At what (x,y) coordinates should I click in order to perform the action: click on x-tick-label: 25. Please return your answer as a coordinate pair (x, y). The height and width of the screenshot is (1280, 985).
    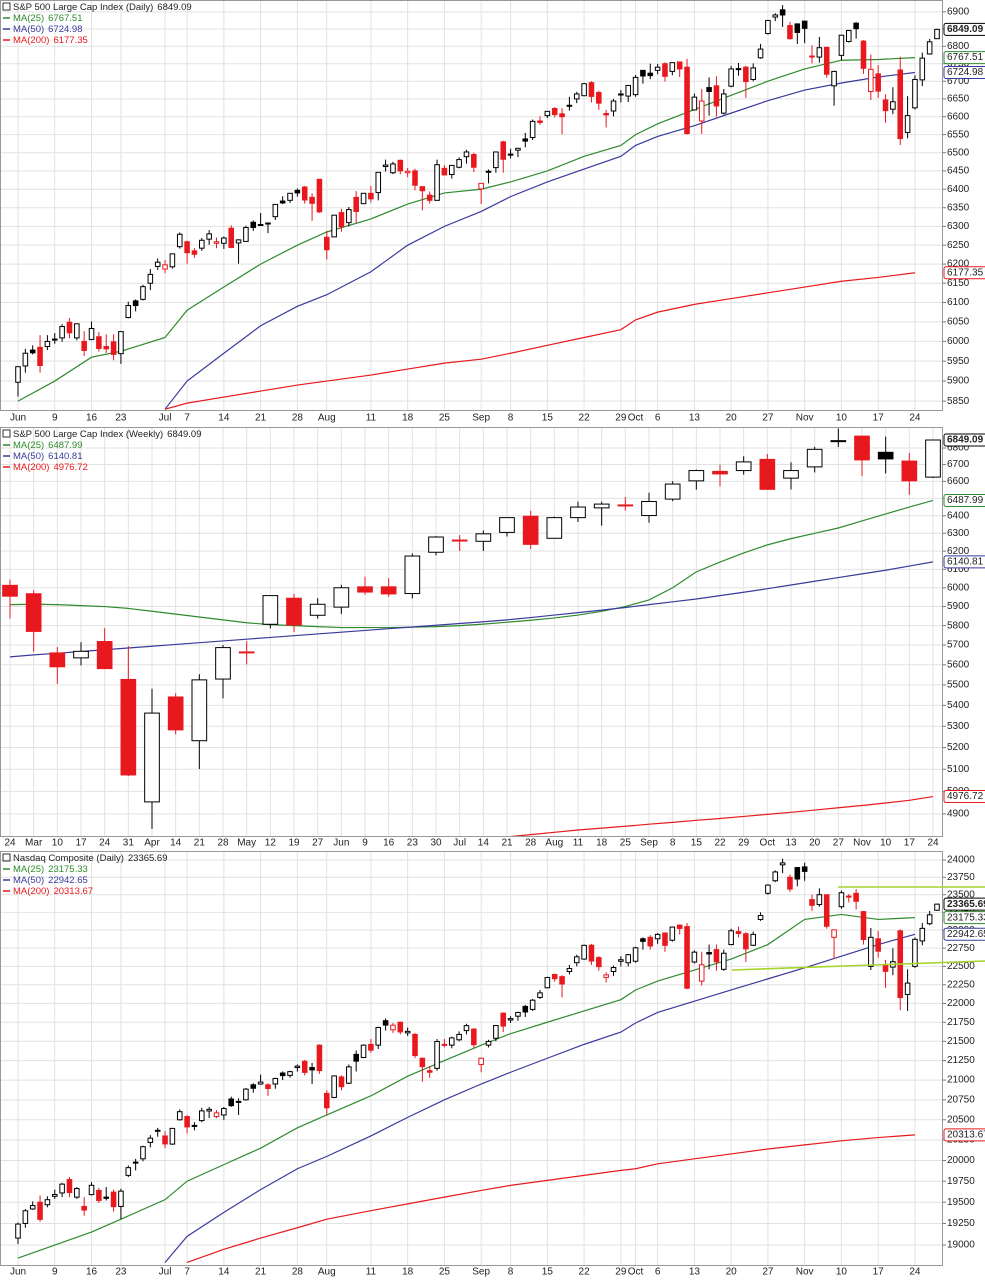
    Looking at the image, I should click on (445, 1272).